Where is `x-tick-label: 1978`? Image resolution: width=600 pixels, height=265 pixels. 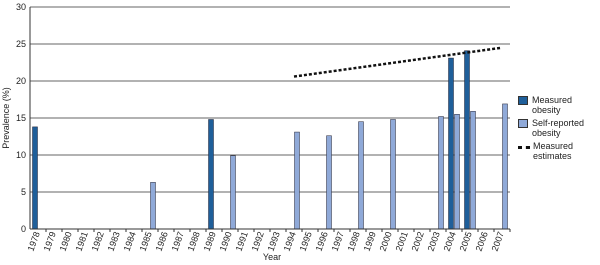
x-tick-label: 1978 is located at coordinates (34, 241).